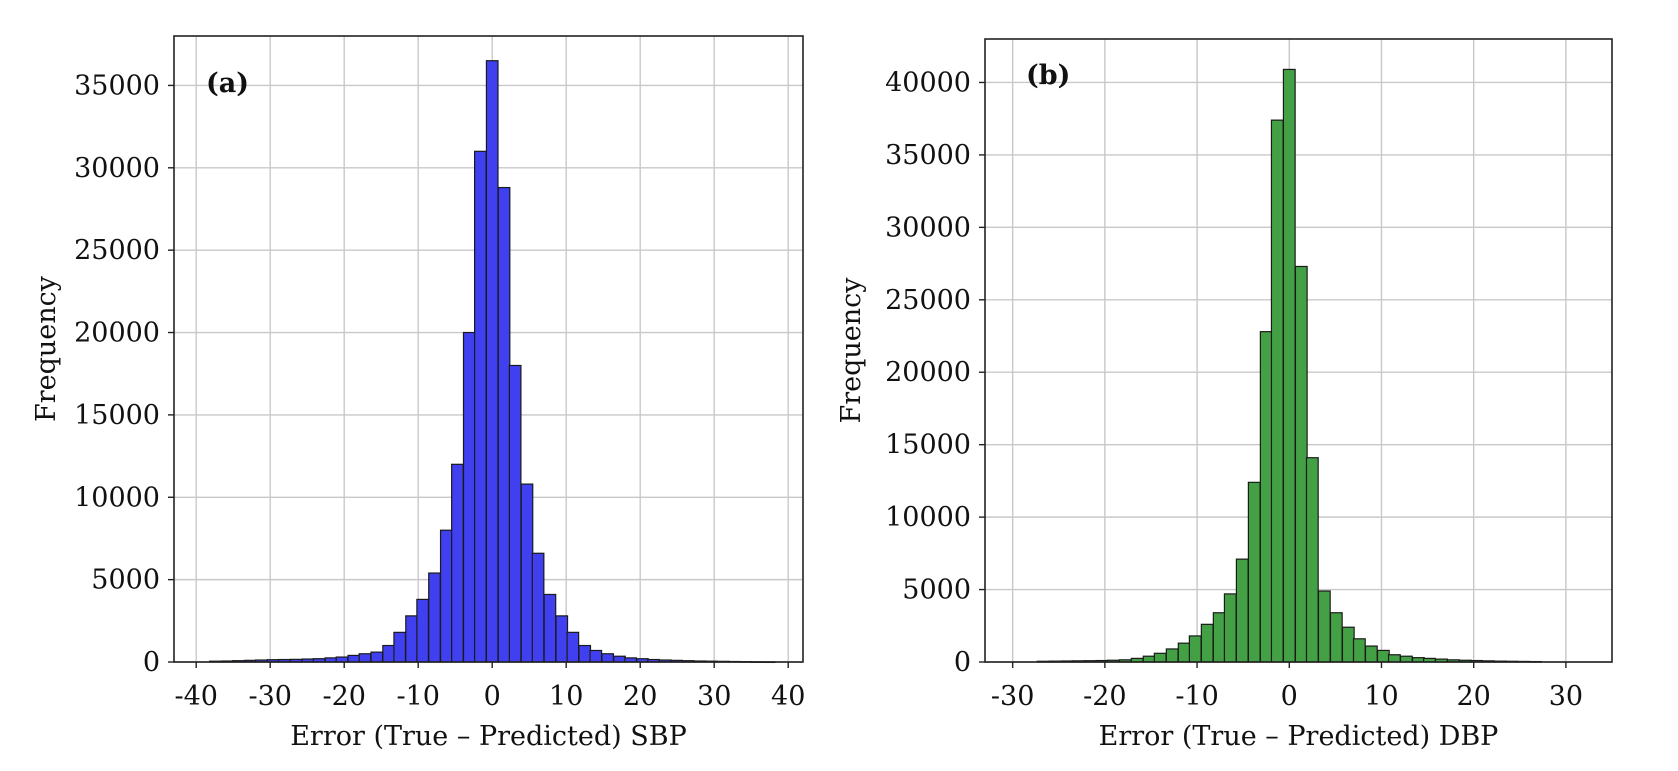 The image size is (1678, 771). I want to click on y-tick-label: 40000, so click(928, 82).